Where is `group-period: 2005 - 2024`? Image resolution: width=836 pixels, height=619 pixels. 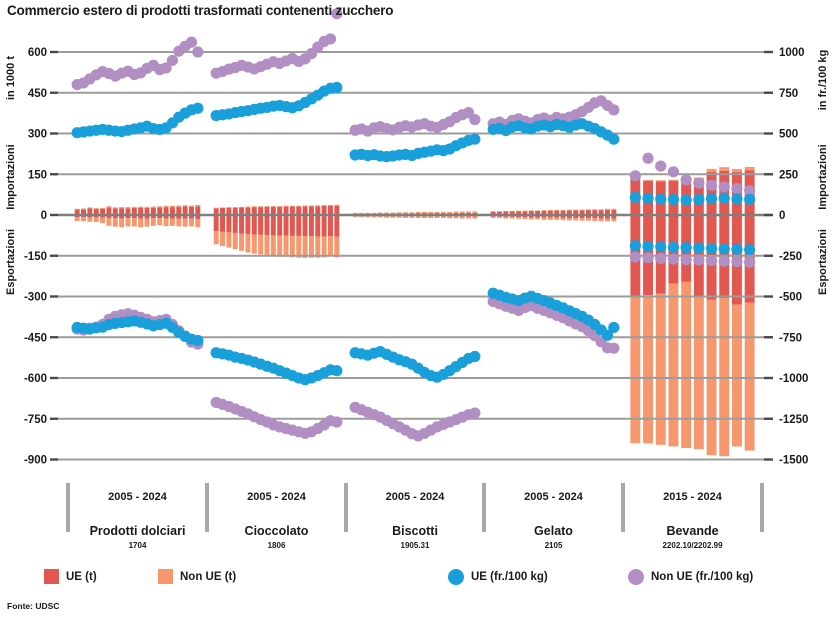
group-period: 2005 - 2024 is located at coordinates (277, 497).